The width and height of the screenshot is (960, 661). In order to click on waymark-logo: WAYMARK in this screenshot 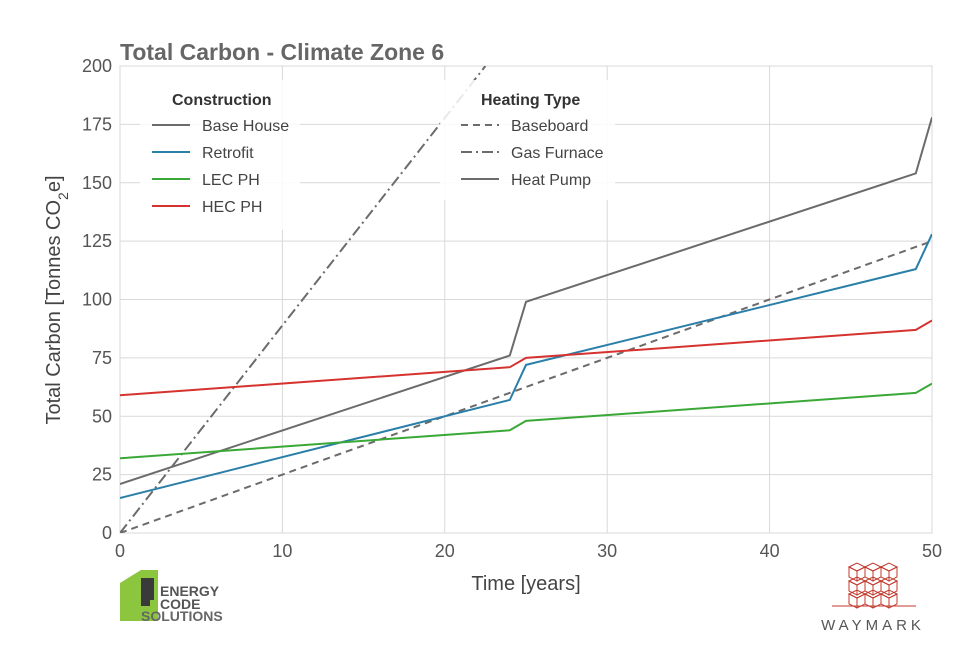, I will do `click(873, 598)`.